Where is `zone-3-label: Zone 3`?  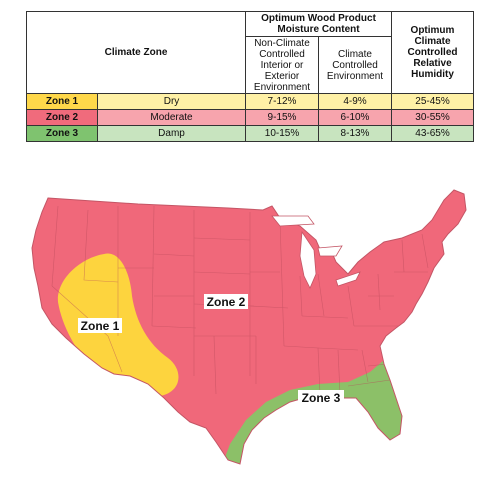
zone-3-label: Zone 3 is located at coordinates (321, 397).